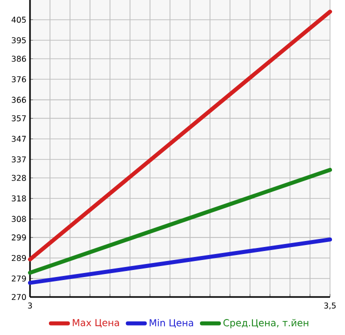 Image resolution: width=345 pixels, height=335 pixels. Describe the element at coordinates (19, 118) in the screenshot. I see `y-tick-label: 357` at that location.